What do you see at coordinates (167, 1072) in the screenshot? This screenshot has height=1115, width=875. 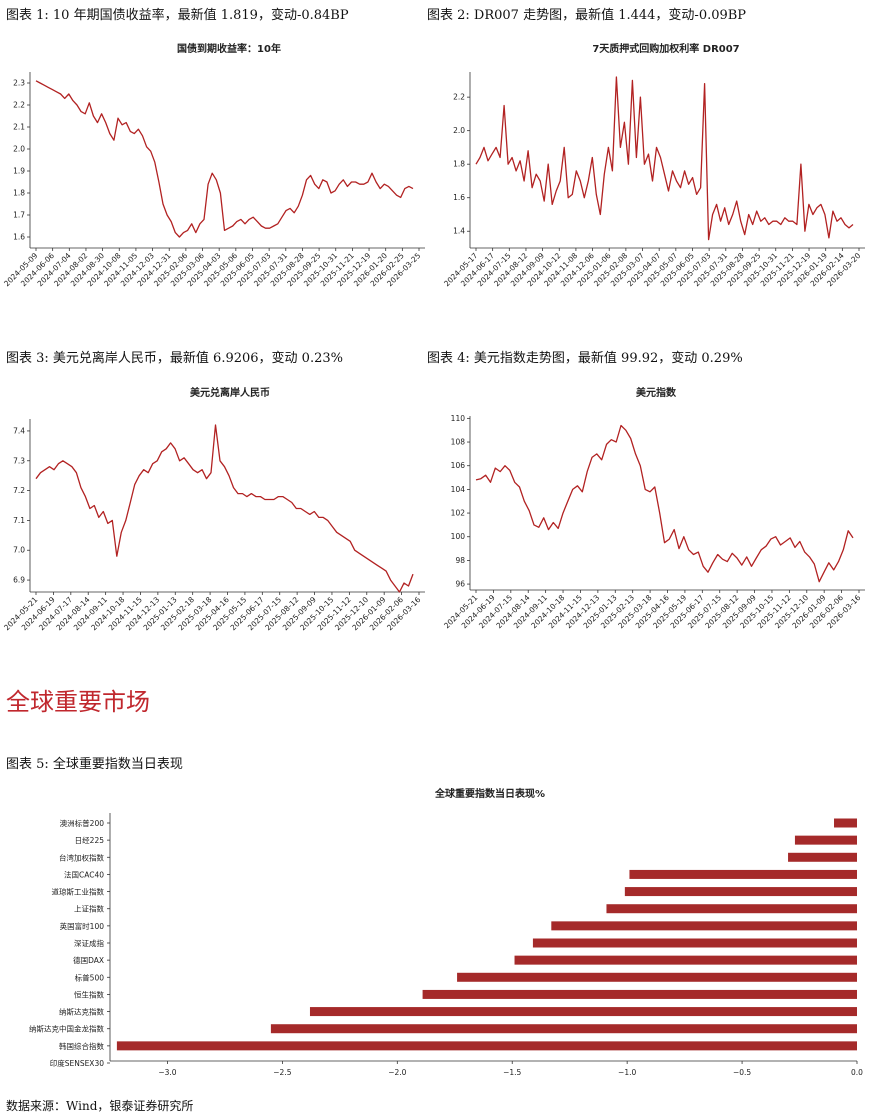 I see `x-tick-label: −3.0` at bounding box center [167, 1072].